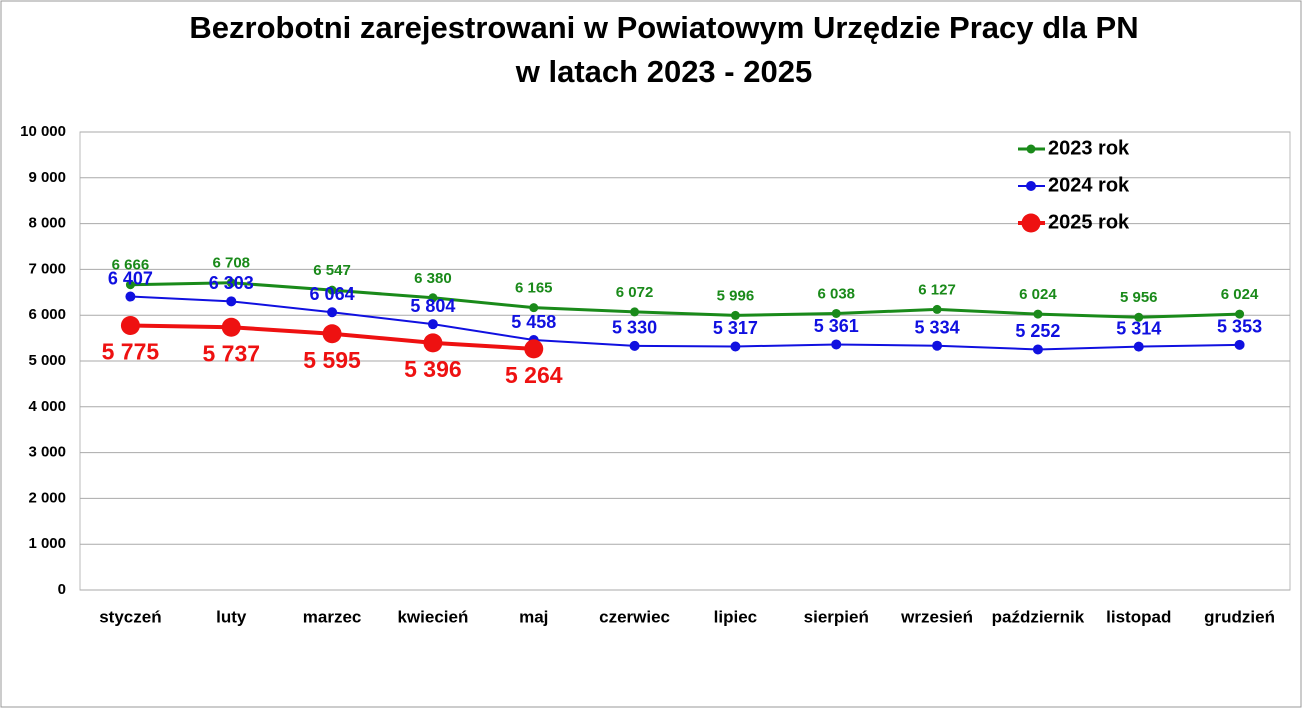 This screenshot has width=1303, height=709. What do you see at coordinates (47, 543) in the screenshot?
I see `y-tick-label: 1 000` at bounding box center [47, 543].